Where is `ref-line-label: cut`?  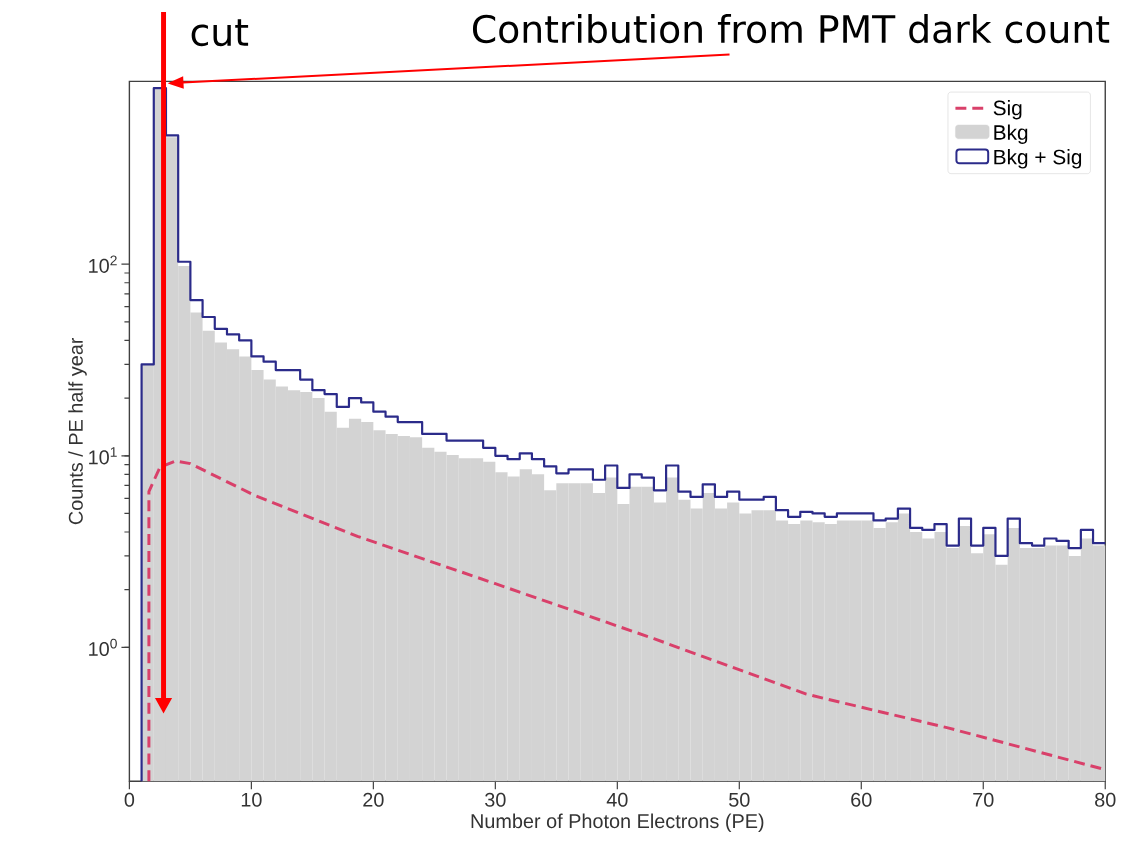
ref-line-label: cut is located at coordinates (220, 33).